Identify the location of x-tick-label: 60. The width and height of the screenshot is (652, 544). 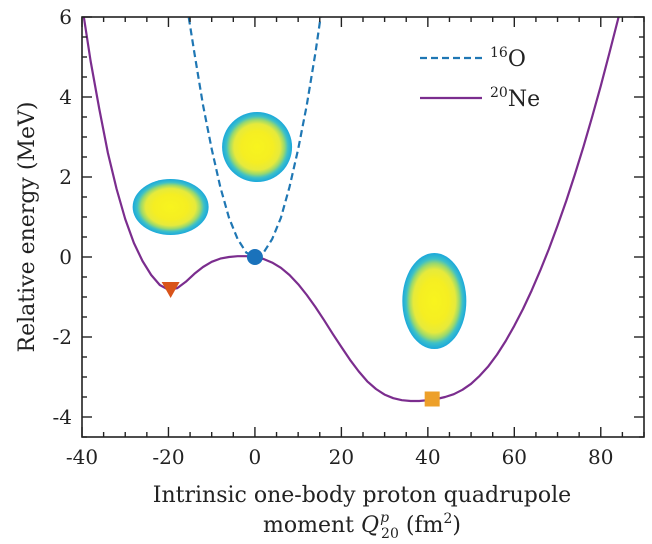
(514, 457).